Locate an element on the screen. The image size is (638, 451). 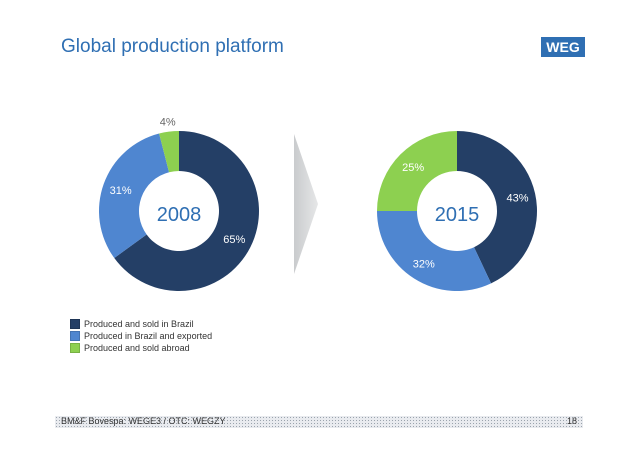
donut-chart-2008: 65% 31% 4% 2008 is located at coordinates (179, 204).